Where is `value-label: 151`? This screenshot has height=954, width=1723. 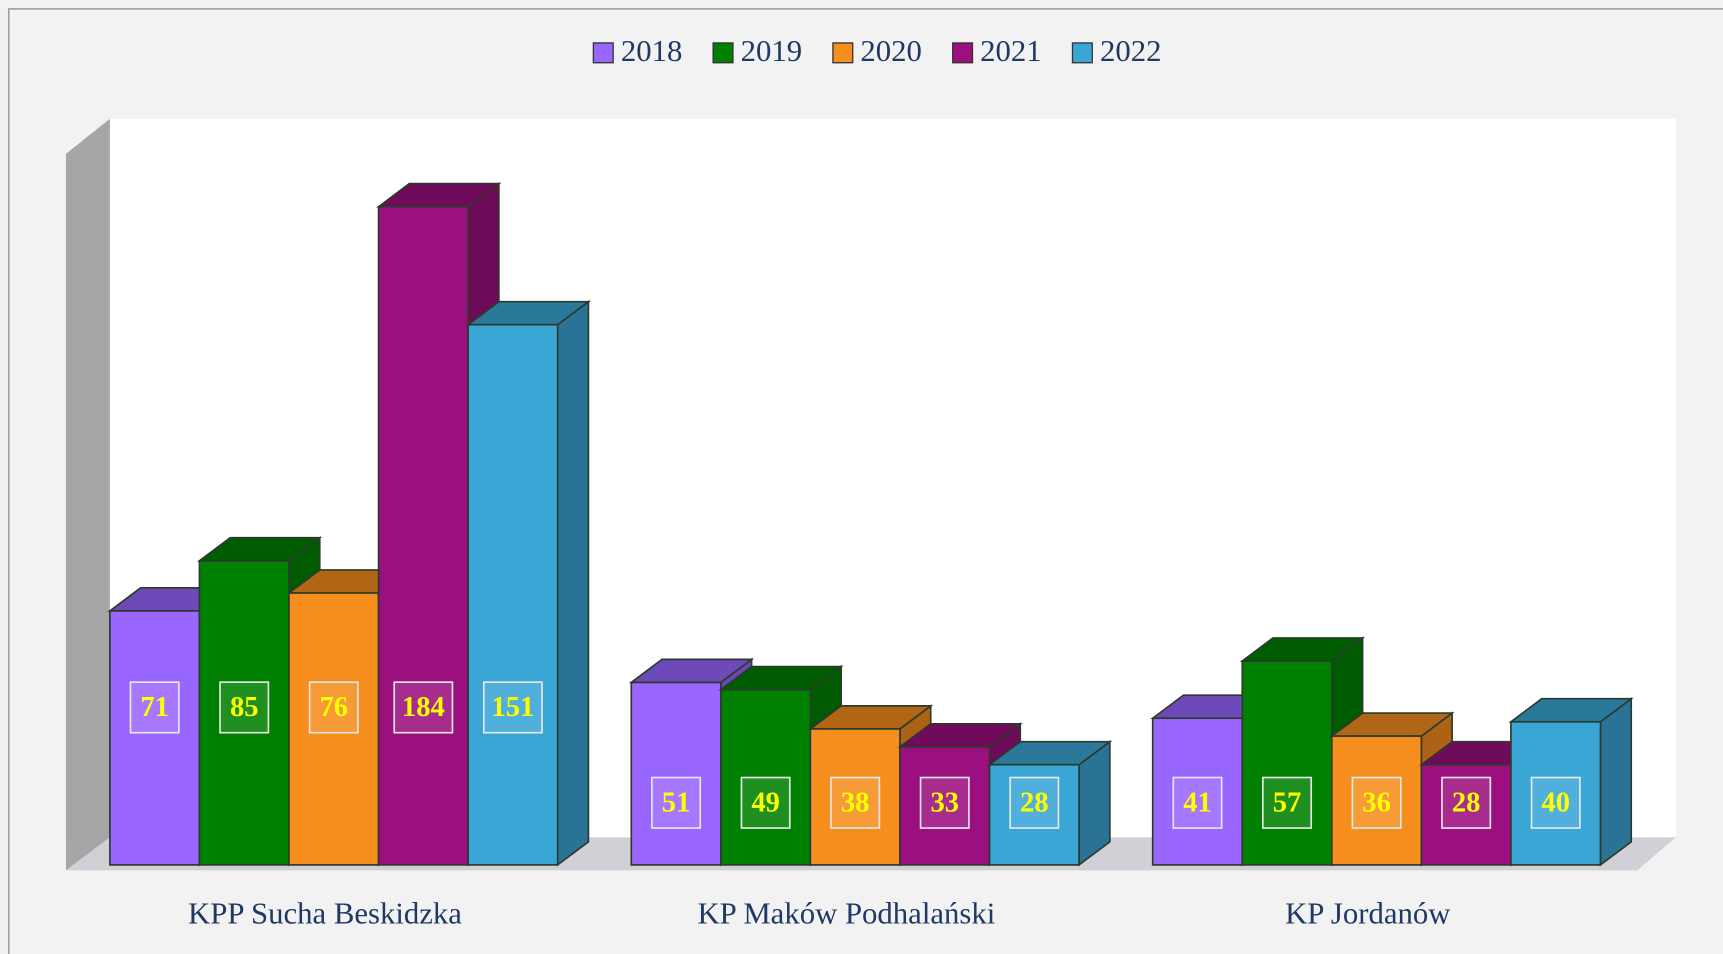
value-label: 151 is located at coordinates (512, 707).